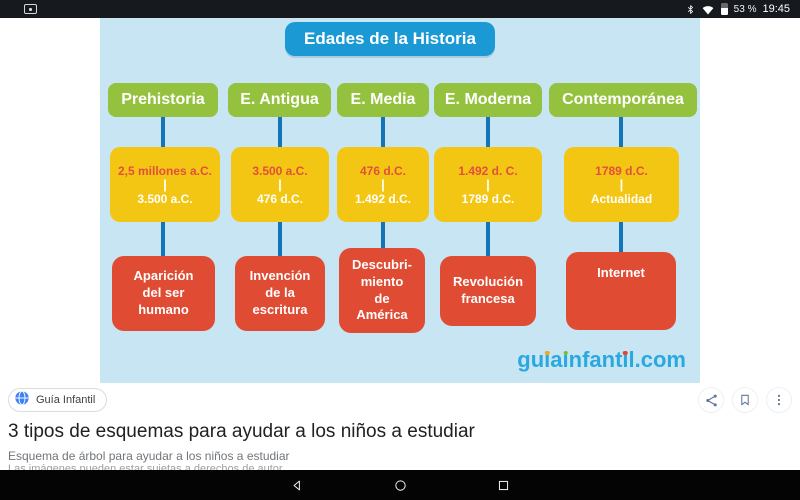 Image resolution: width=800 pixels, height=500 pixels. I want to click on source-label: Guía Infantil, so click(66, 400).